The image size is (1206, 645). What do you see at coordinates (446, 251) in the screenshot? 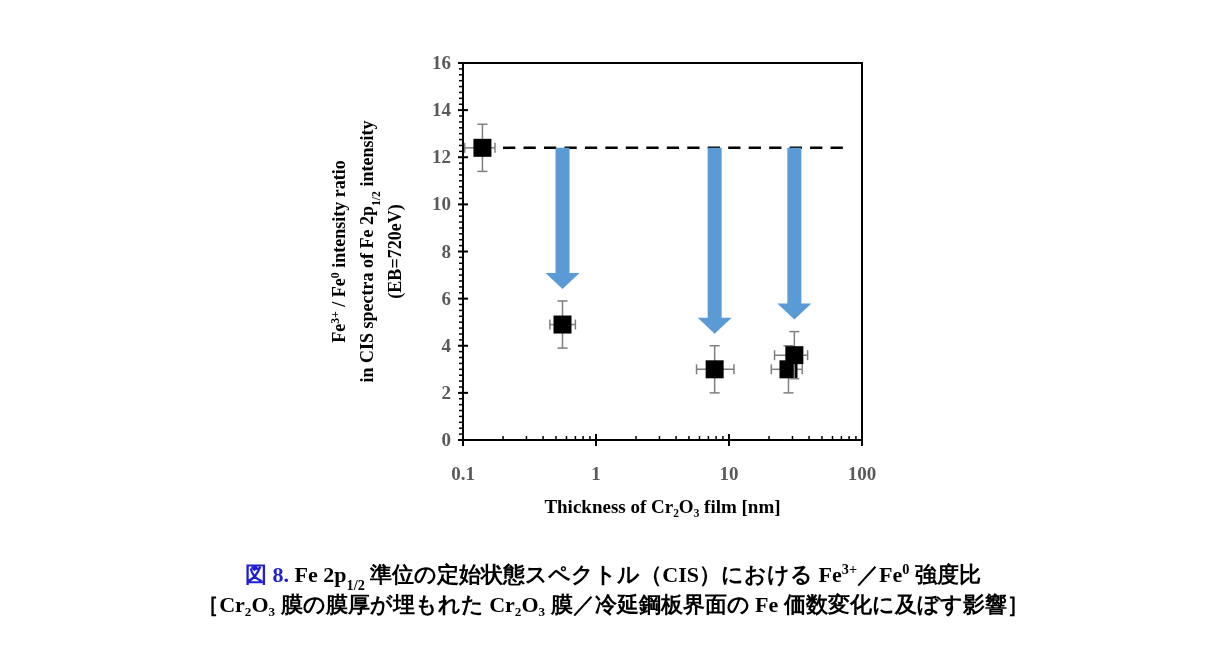
I see `y-tick-label: 8` at bounding box center [446, 251].